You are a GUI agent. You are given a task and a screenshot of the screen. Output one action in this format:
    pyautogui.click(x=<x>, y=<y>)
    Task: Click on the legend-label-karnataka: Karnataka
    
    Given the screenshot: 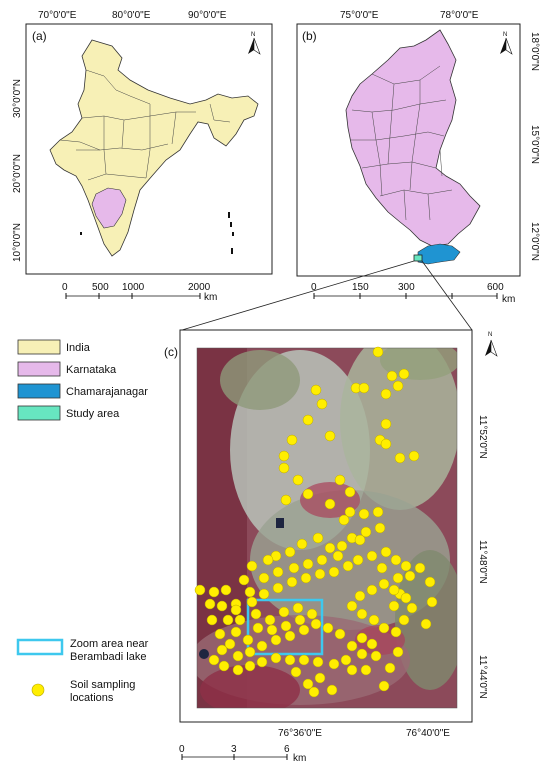 What is the action you would take?
    pyautogui.click(x=91, y=370)
    